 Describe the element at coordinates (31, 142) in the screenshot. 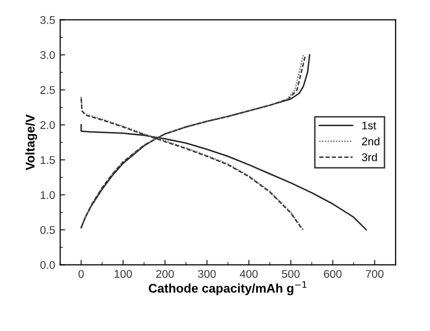

I see `y-axis-title: Voltage/V` at that location.